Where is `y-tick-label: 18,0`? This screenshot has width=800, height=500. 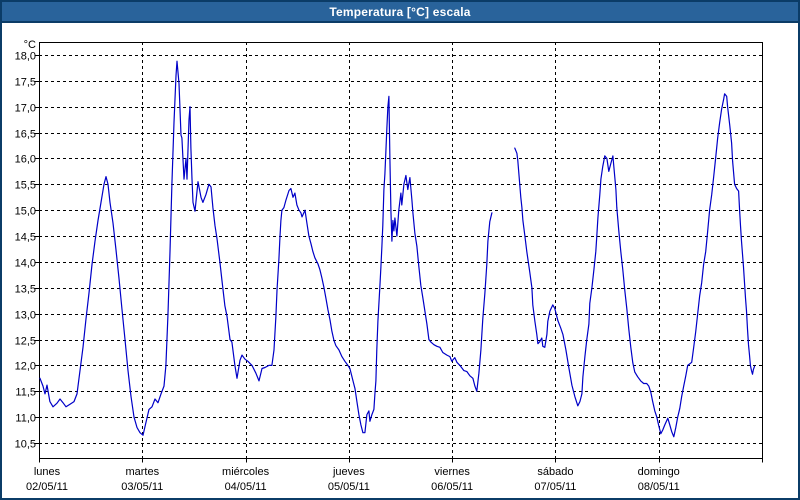 y-tick-label: 18,0 is located at coordinates (25, 57).